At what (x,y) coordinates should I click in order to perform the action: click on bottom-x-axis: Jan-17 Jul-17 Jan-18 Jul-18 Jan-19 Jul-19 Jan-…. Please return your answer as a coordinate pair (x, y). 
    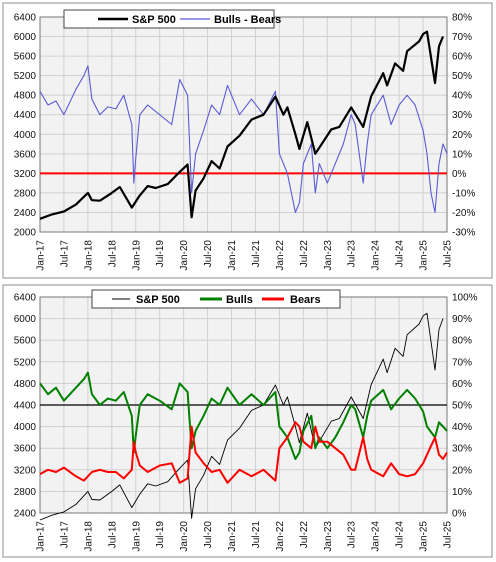
    Looking at the image, I should click on (245, 536).